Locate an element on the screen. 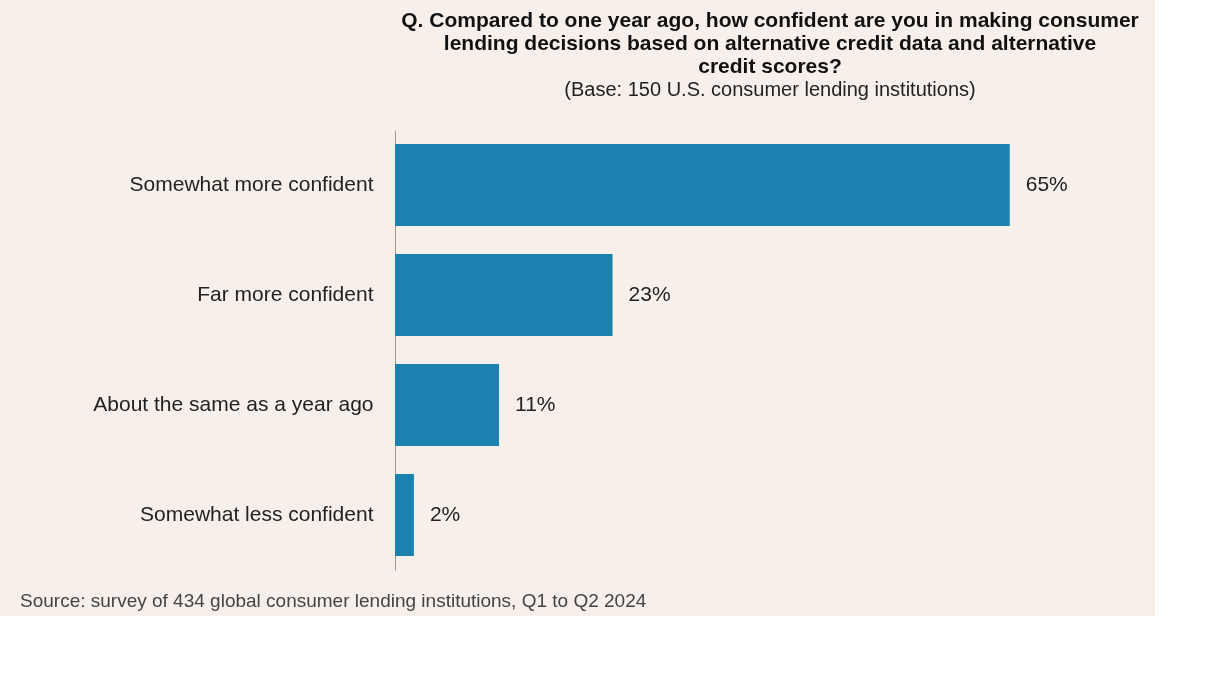  data-label: 65% is located at coordinates (1046, 183).